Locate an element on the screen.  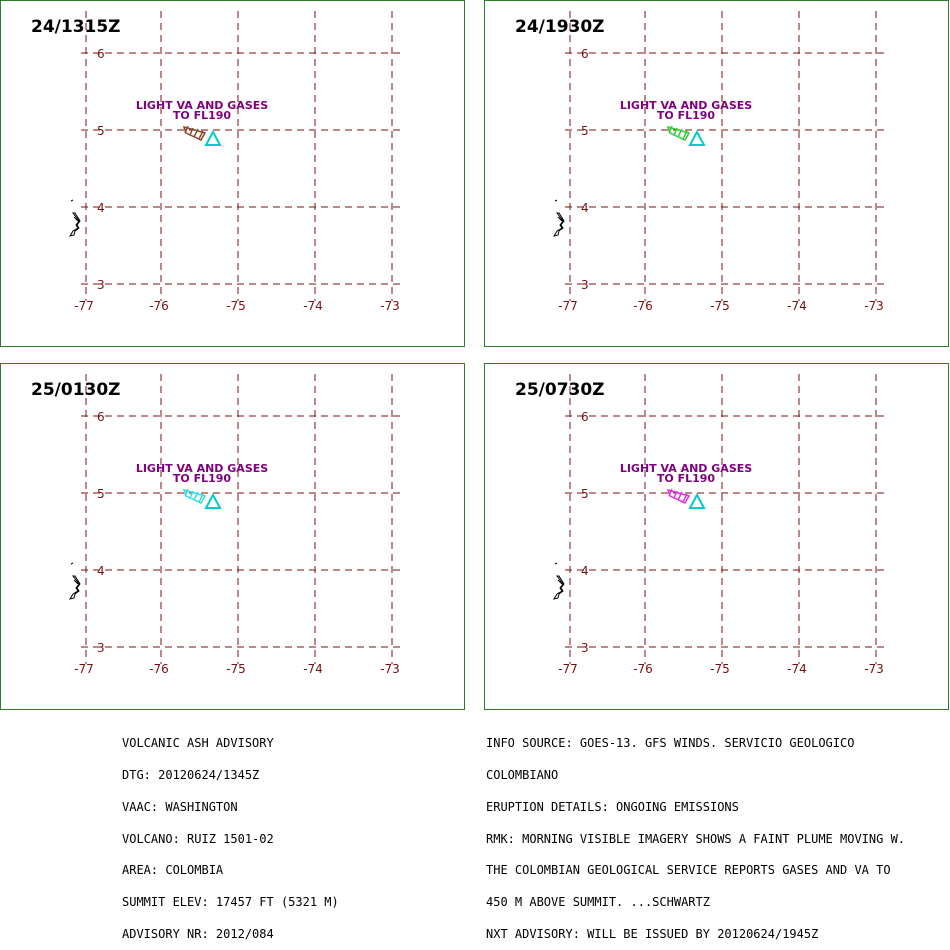
advisory-line: DTG: 20120624/1345Z is located at coordinates (191, 774).